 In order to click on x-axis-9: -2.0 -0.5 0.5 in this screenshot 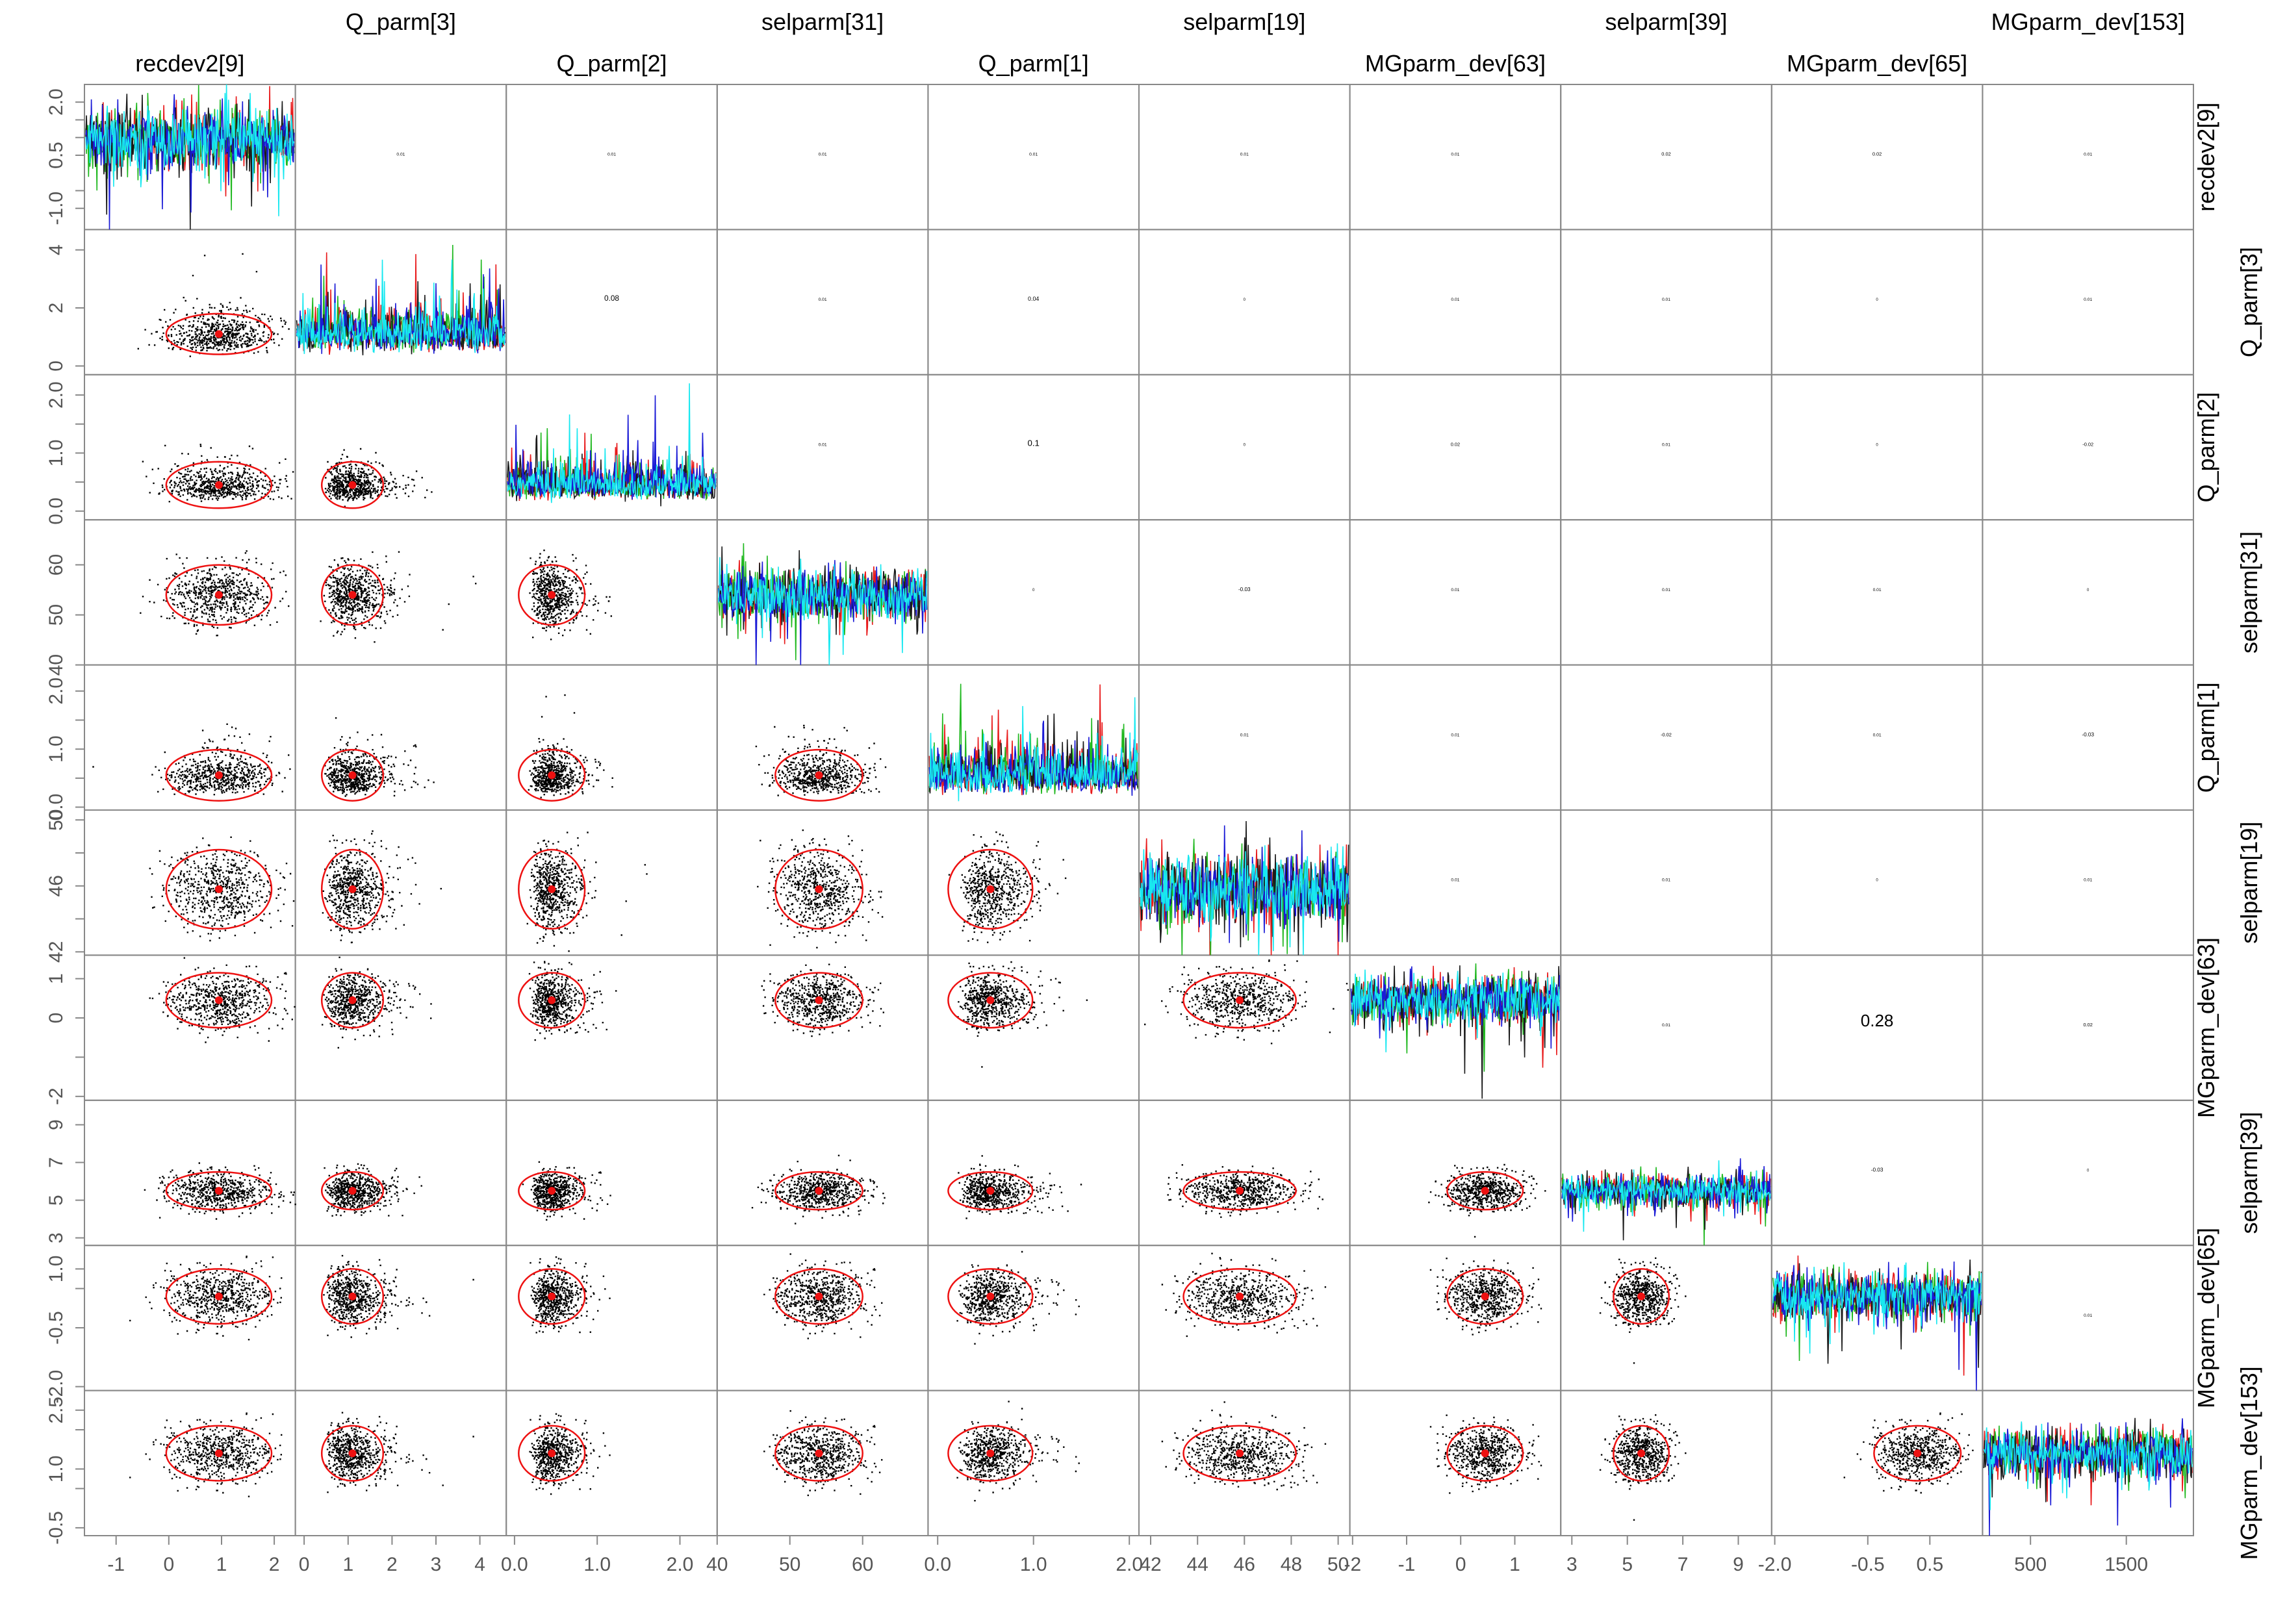, I will do `click(1850, 1555)`.